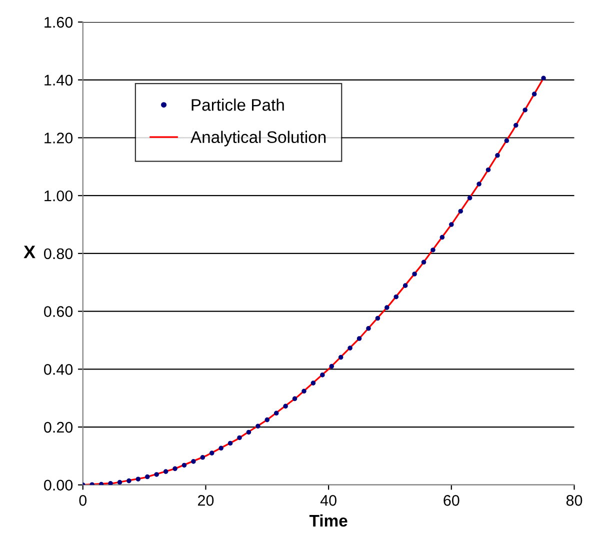 The width and height of the screenshot is (592, 551). Describe the element at coordinates (58, 138) in the screenshot. I see `y-tick-label: 1.20` at that location.